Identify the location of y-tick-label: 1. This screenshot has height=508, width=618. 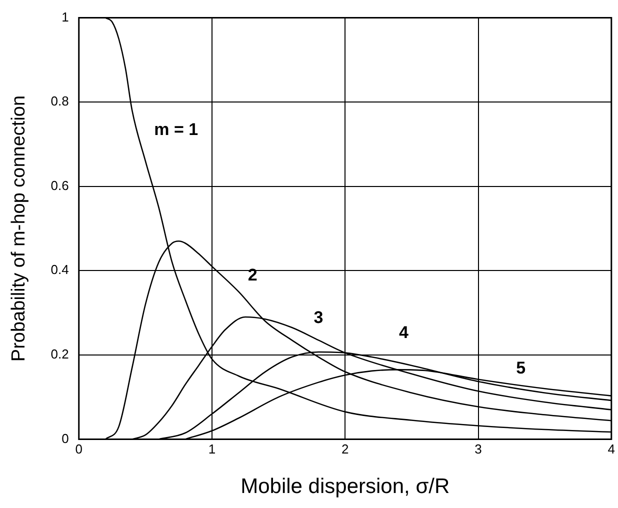
(65, 16).